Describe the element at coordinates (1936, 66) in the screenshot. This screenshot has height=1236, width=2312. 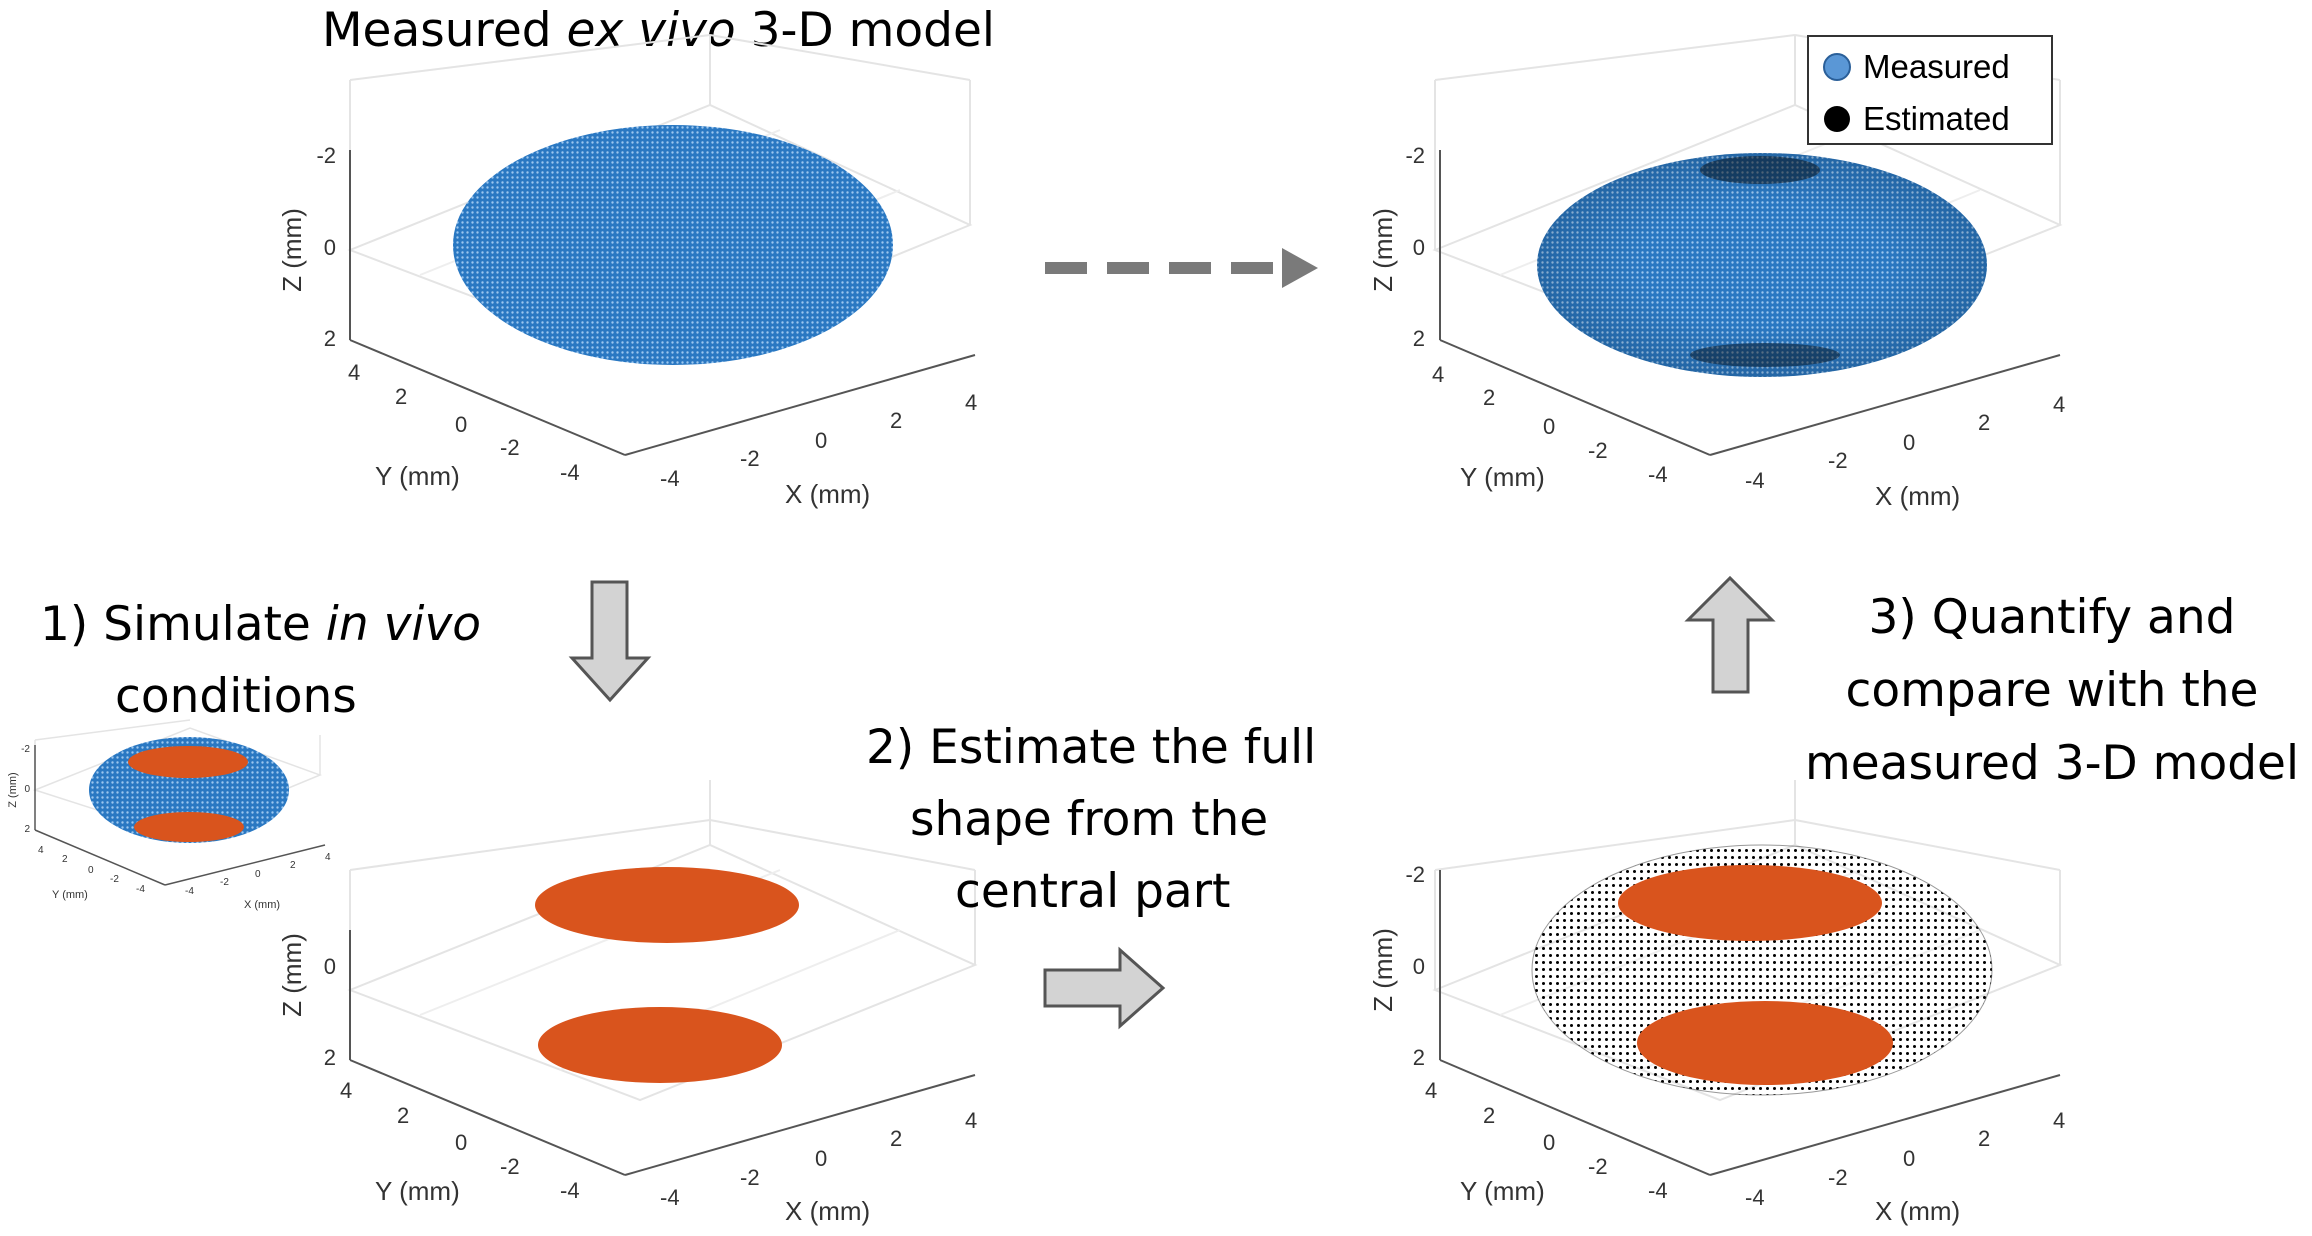
I see `legend-measured-label: Measured` at that location.